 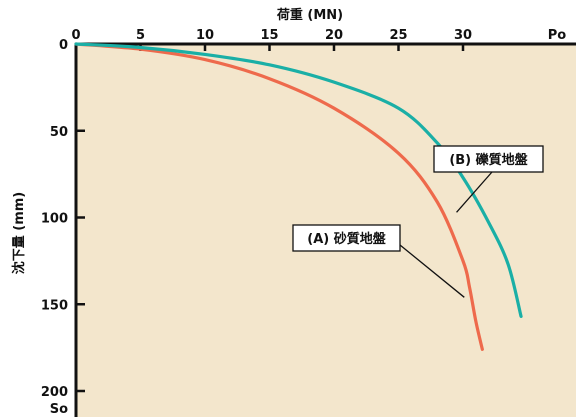 What do you see at coordinates (59, 409) in the screenshot?
I see `y-axis-end-label: So` at bounding box center [59, 409].